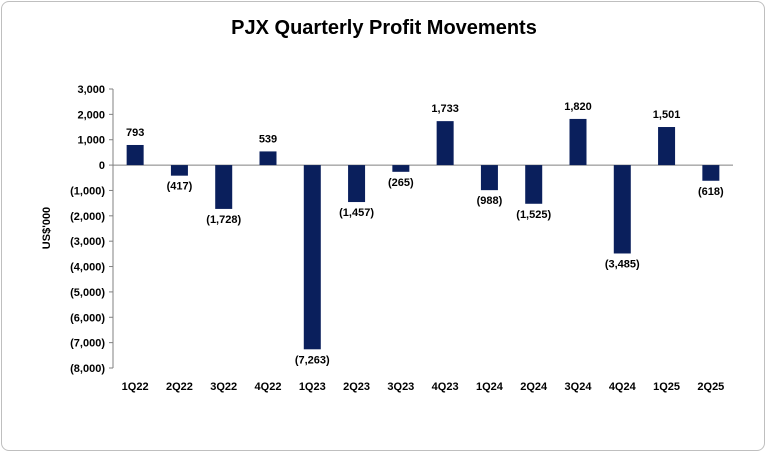 Image resolution: width=768 pixels, height=454 pixels. Describe the element at coordinates (179, 387) in the screenshot. I see `x-tick-label: 2Q22` at that location.